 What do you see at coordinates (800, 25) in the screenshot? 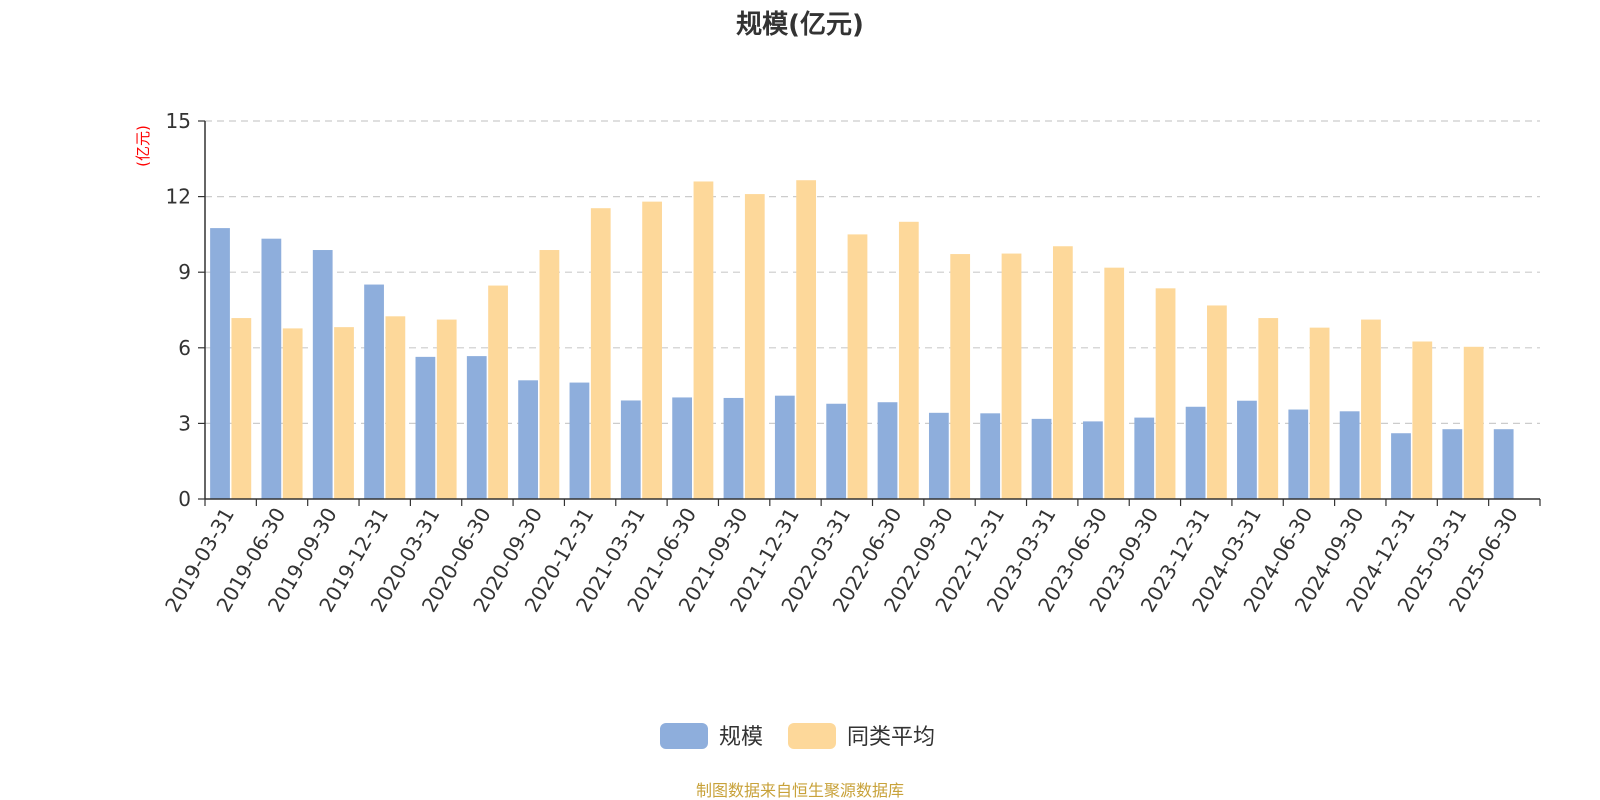
I see `chart-title: 规模(亿元)` at bounding box center [800, 25].